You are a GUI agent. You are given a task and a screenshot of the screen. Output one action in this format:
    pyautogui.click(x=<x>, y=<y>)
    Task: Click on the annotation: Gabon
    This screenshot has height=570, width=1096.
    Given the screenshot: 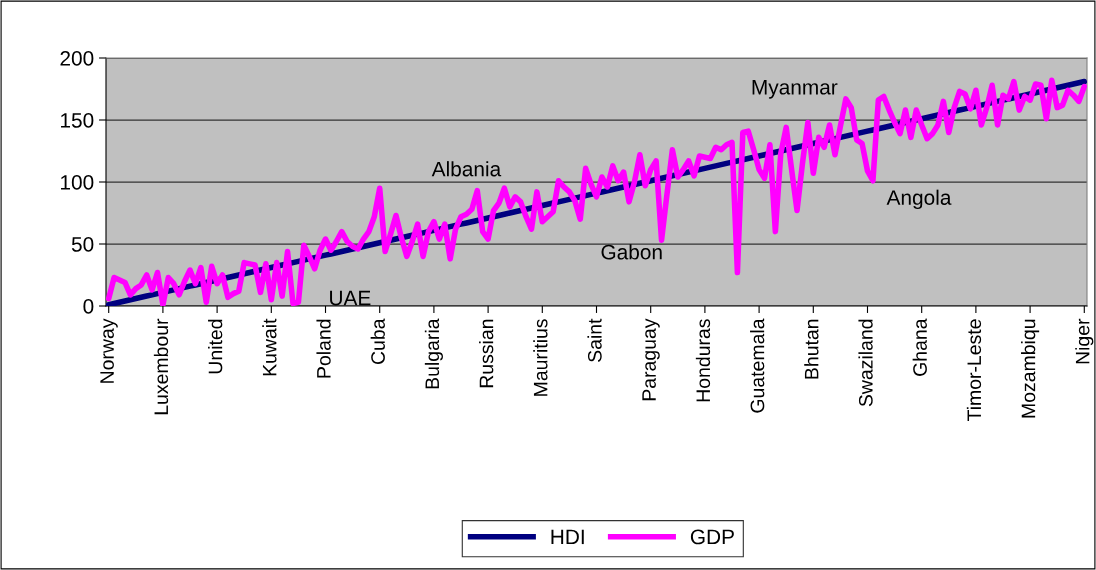 What is the action you would take?
    pyautogui.click(x=631, y=252)
    